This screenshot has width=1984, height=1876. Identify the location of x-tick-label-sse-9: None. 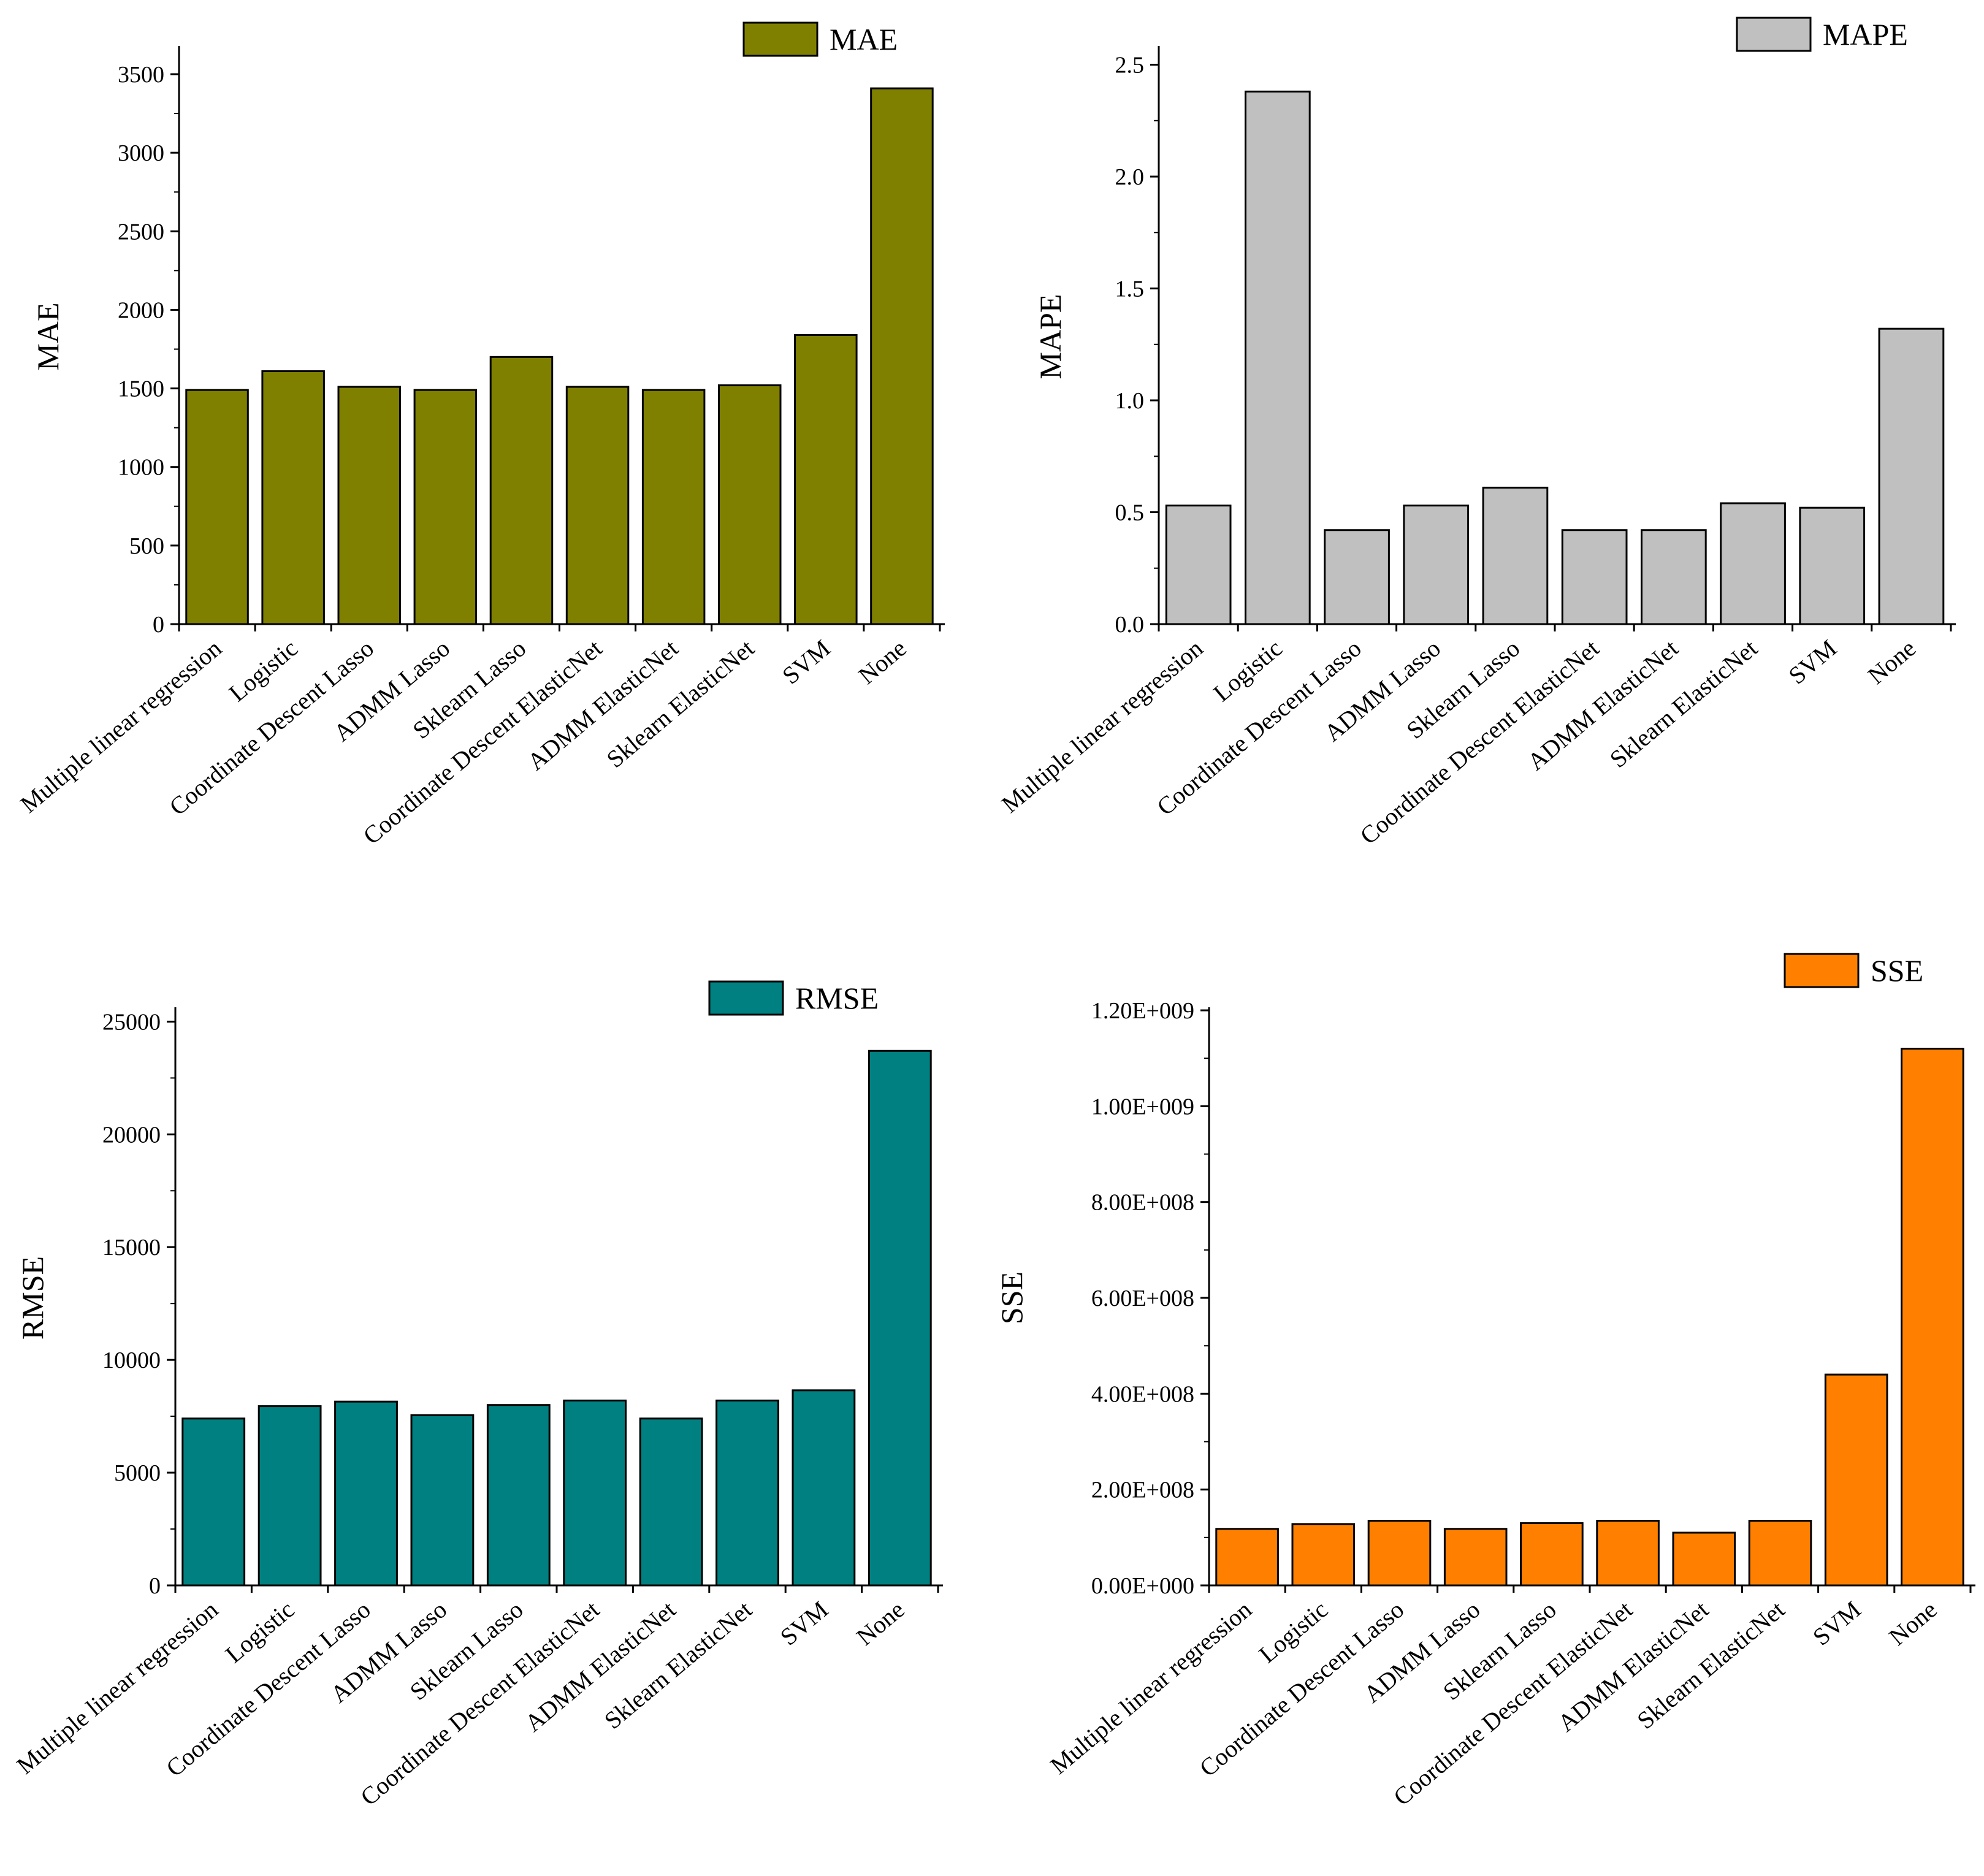
(1912, 1623).